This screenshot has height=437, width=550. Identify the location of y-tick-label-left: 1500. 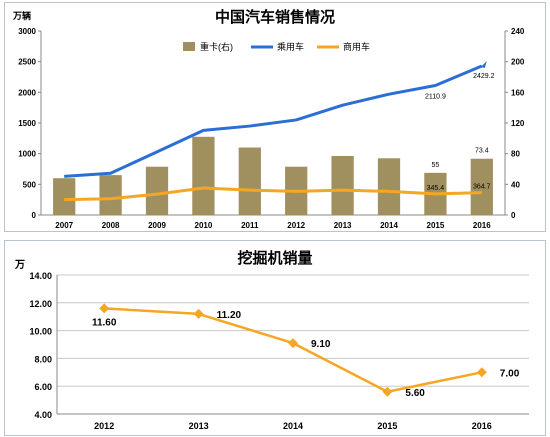
(27, 123).